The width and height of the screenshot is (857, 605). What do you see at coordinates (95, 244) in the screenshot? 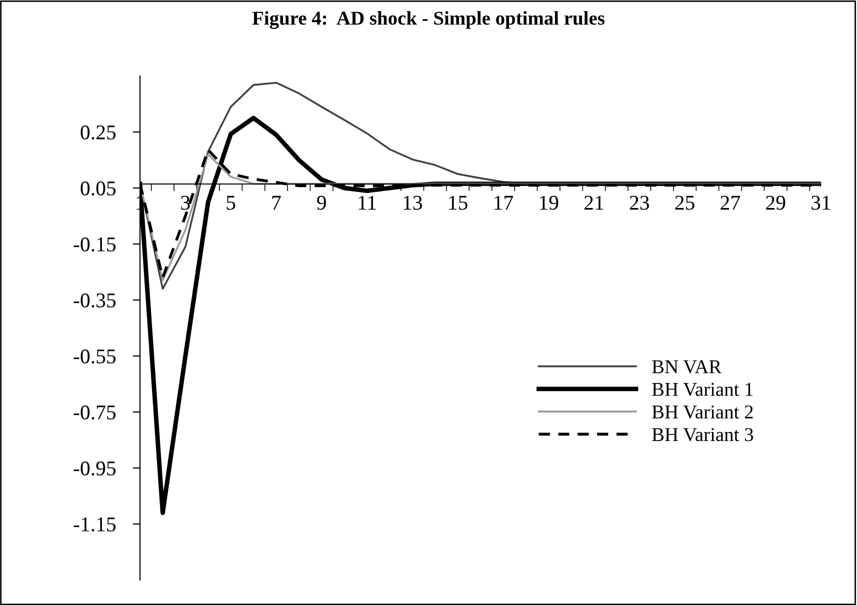
I see `y-tick-label: -0.15` at bounding box center [95, 244].